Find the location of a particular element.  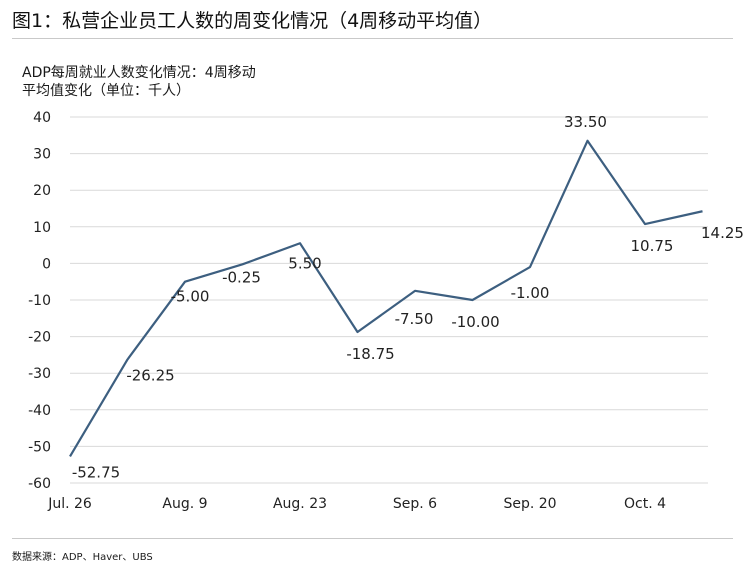

data-label: -0.25 is located at coordinates (241, 277).